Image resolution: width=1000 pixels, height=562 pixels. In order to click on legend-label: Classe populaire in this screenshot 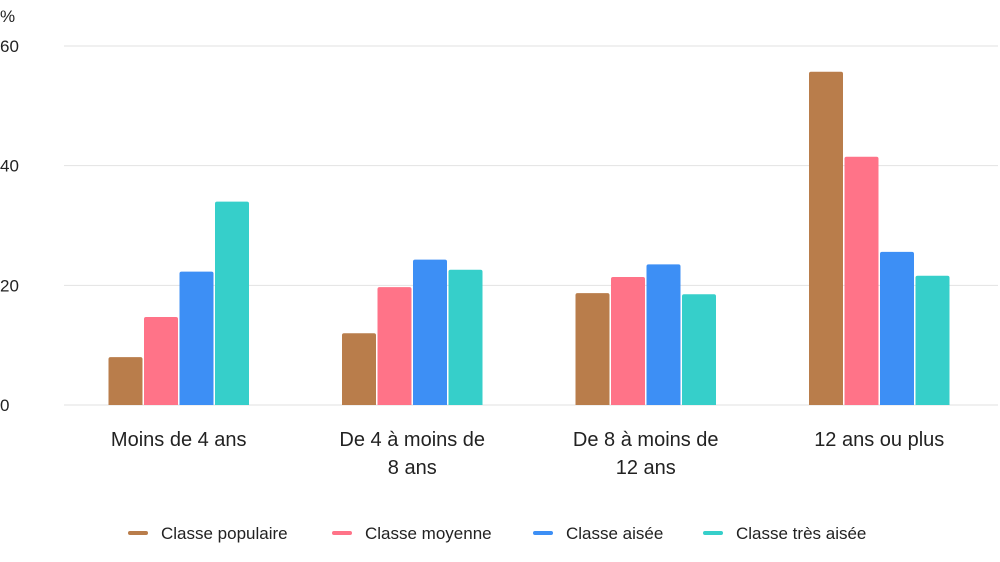, I will do `click(224, 533)`.